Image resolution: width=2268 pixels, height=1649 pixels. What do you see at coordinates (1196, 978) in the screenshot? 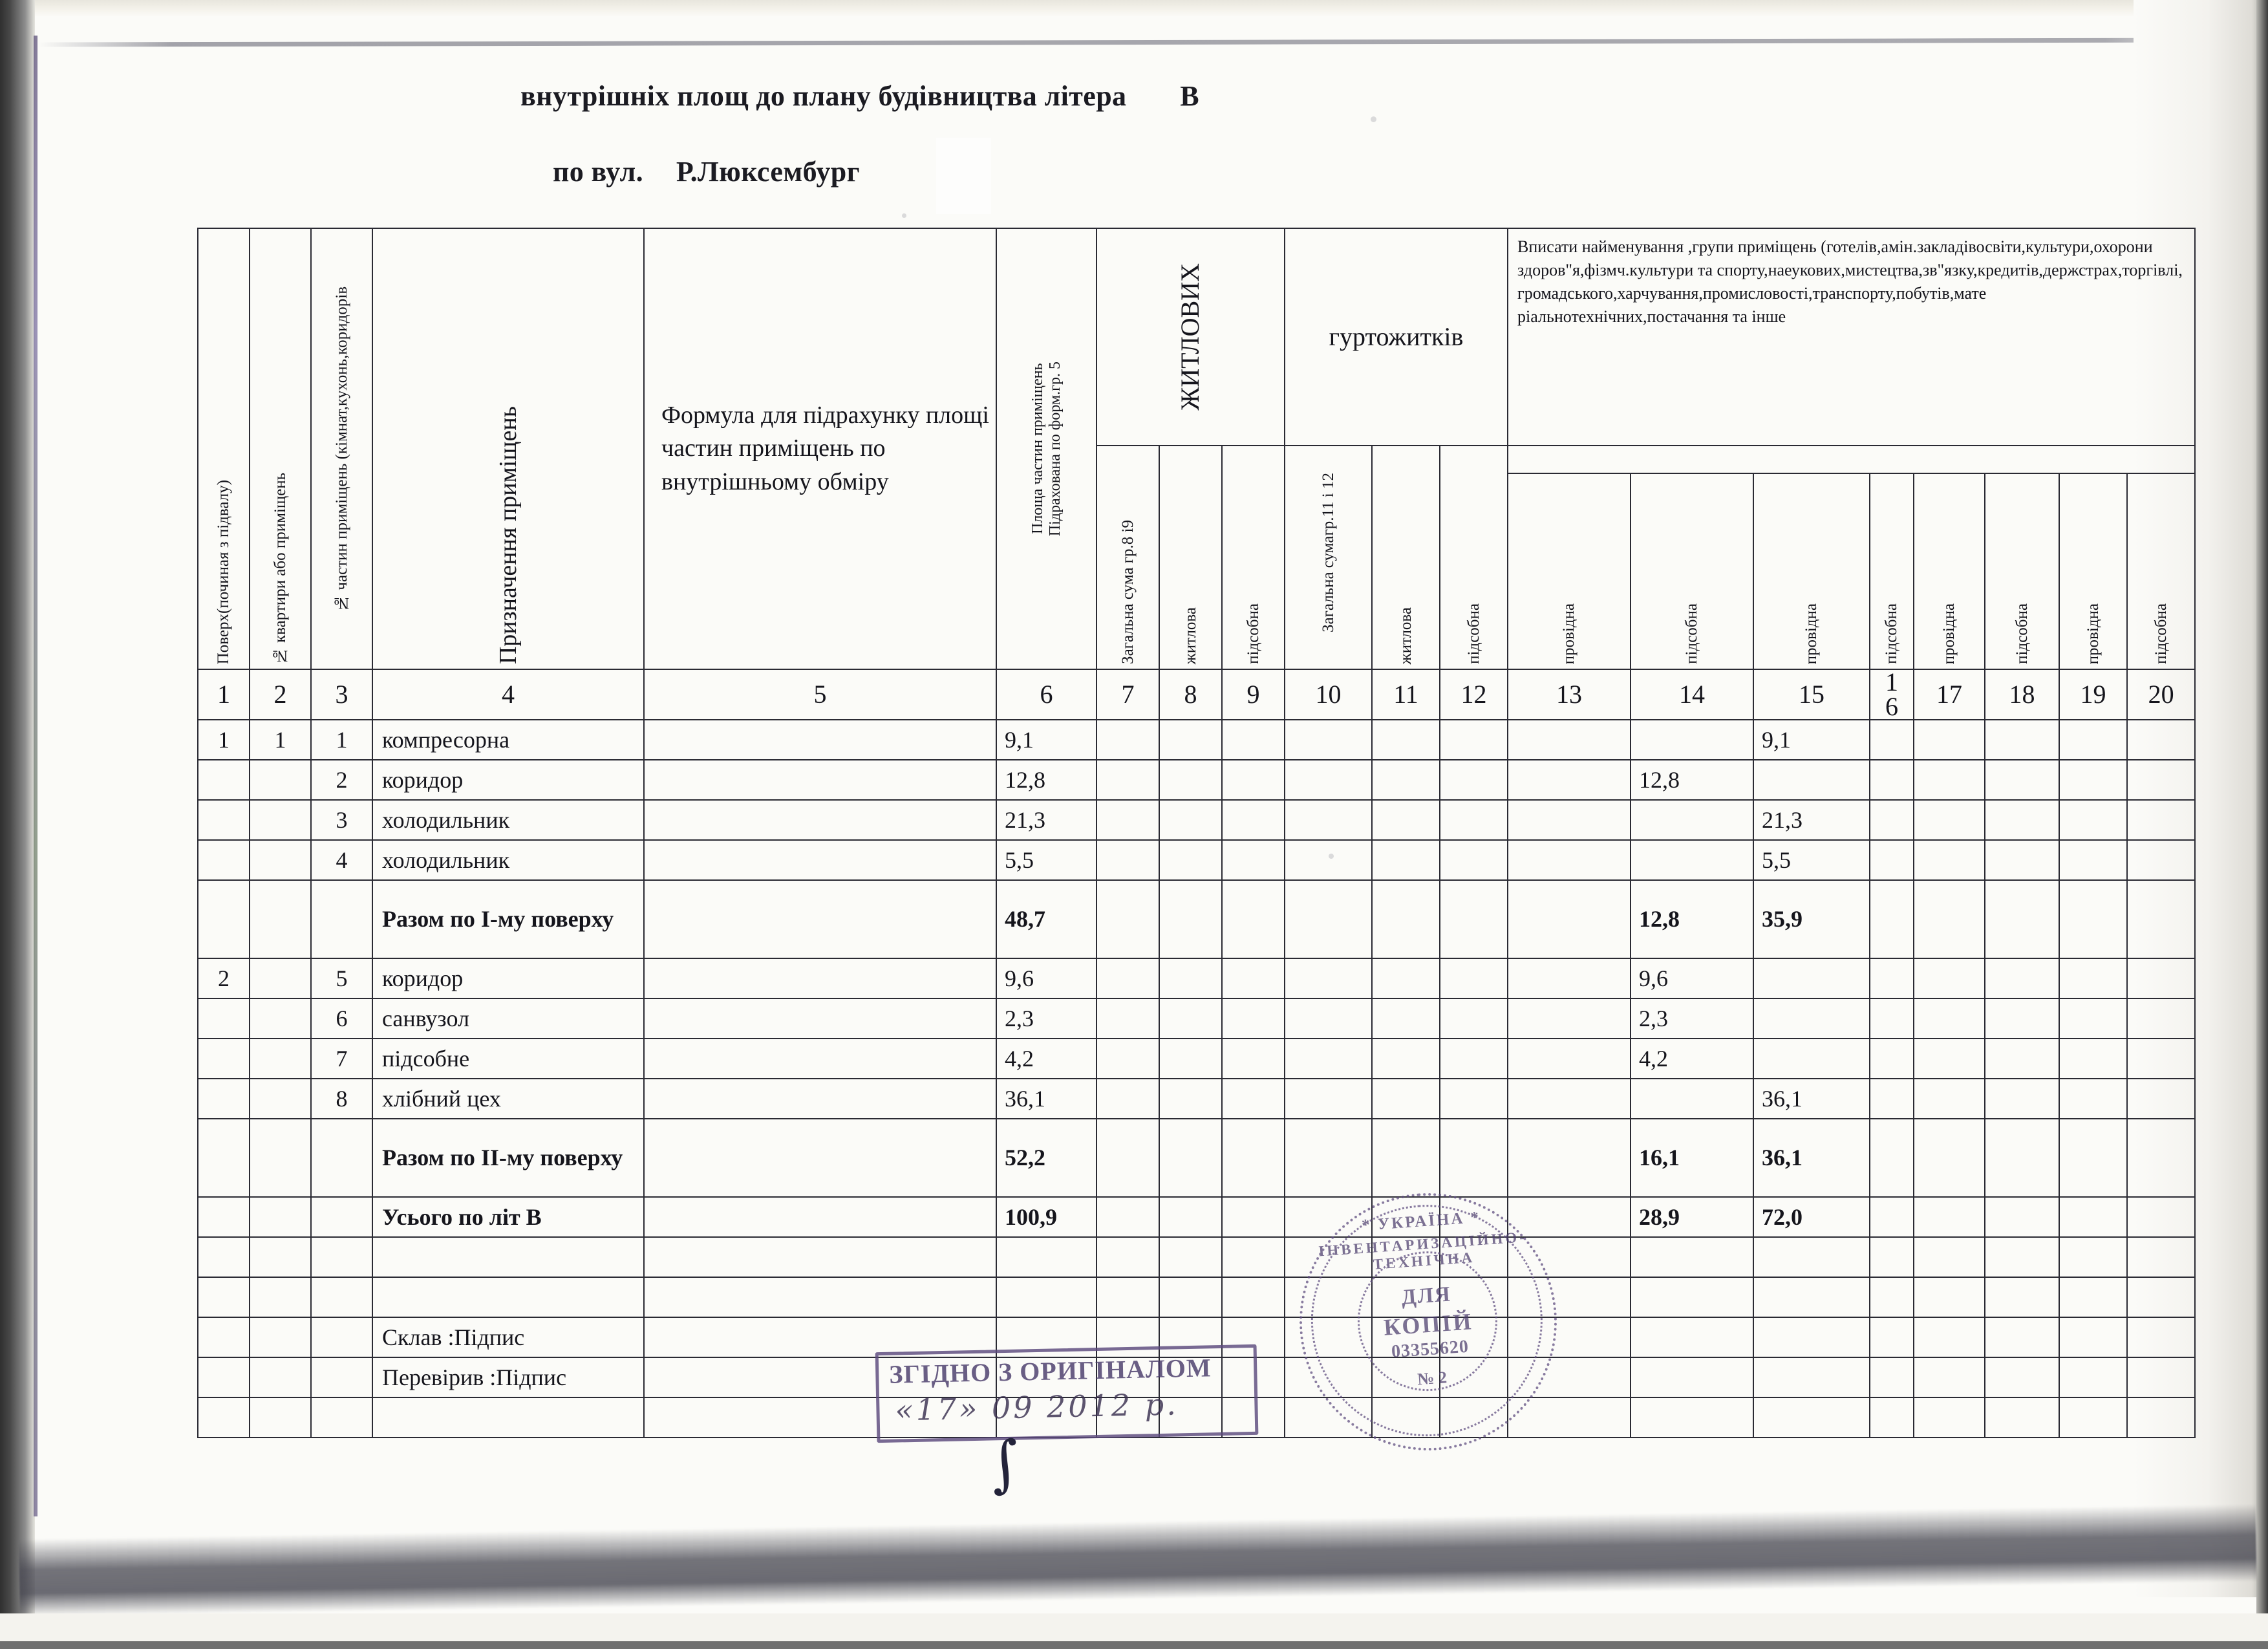
I see `table-row: 2 5 коридор 9,6 9,6` at bounding box center [1196, 978].